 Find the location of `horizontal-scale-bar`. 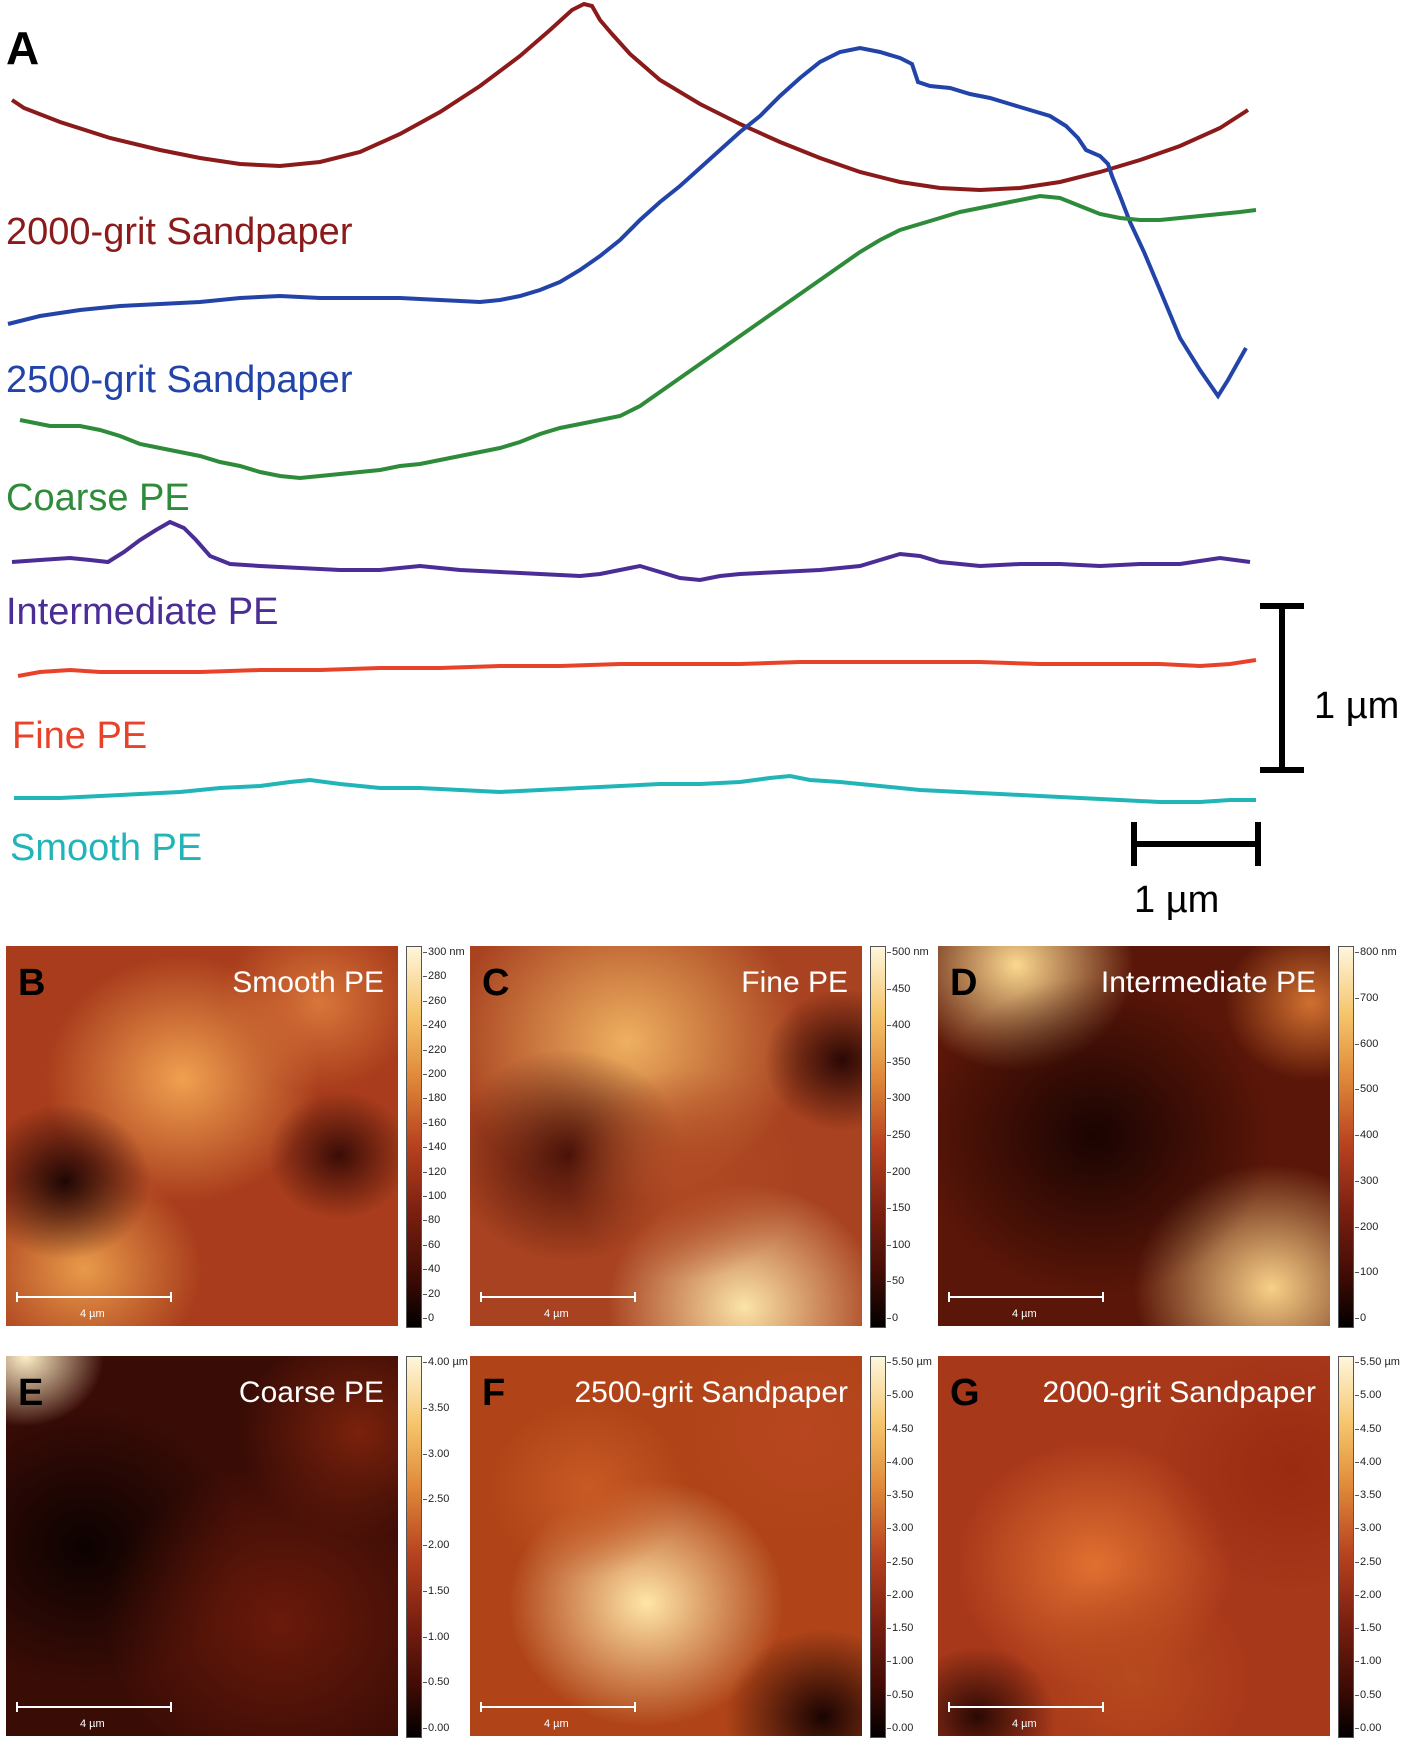

horizontal-scale-bar is located at coordinates (1196, 844).